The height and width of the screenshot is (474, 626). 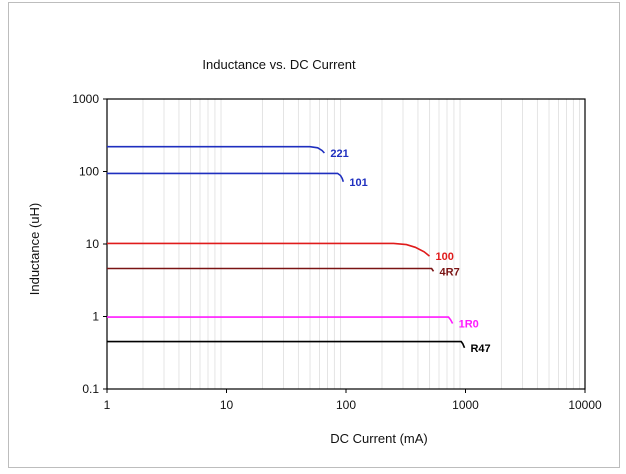 What do you see at coordinates (93, 244) in the screenshot?
I see `y-tick-label: 10` at bounding box center [93, 244].